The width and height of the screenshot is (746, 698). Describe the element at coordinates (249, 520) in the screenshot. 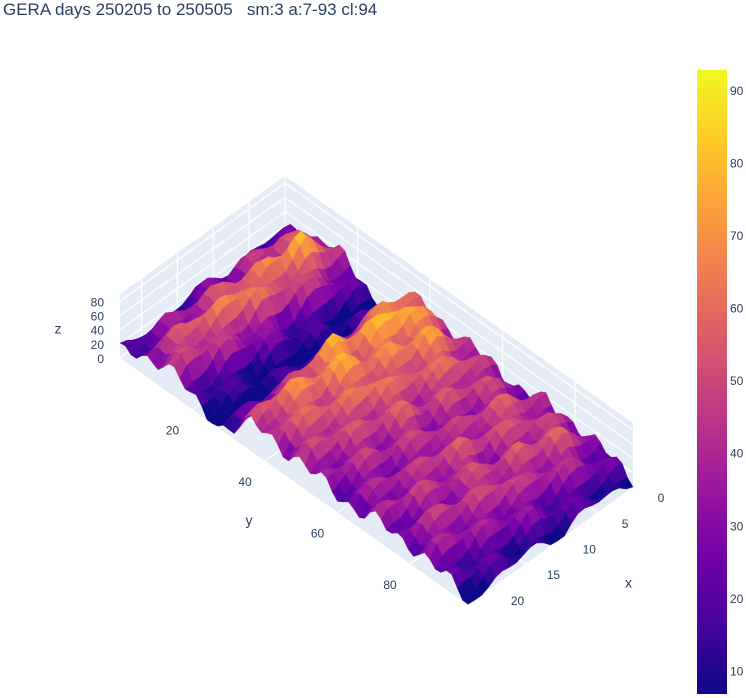

I see `y-axis-title: y` at that location.